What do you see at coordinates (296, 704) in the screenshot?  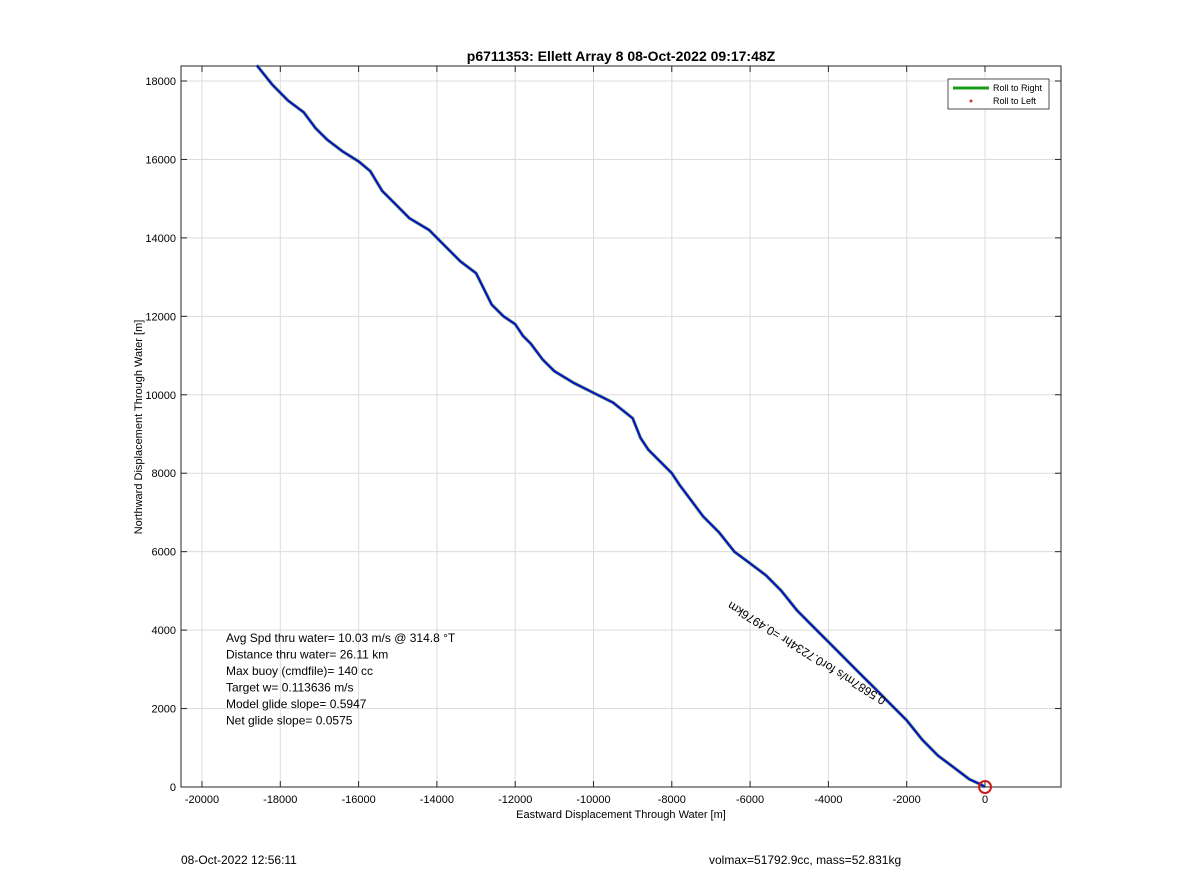 I see `annotation-line: Model glide slope= 0.5947` at bounding box center [296, 704].